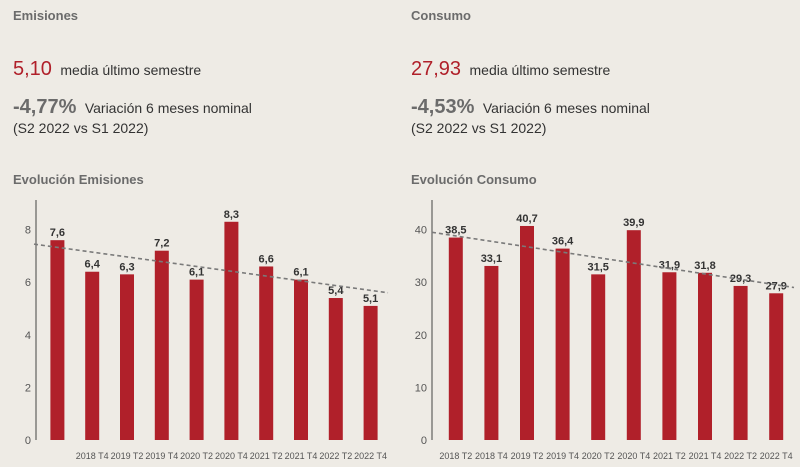  What do you see at coordinates (370, 299) in the screenshot?
I see `emisiones-data-label: 5,1` at bounding box center [370, 299].